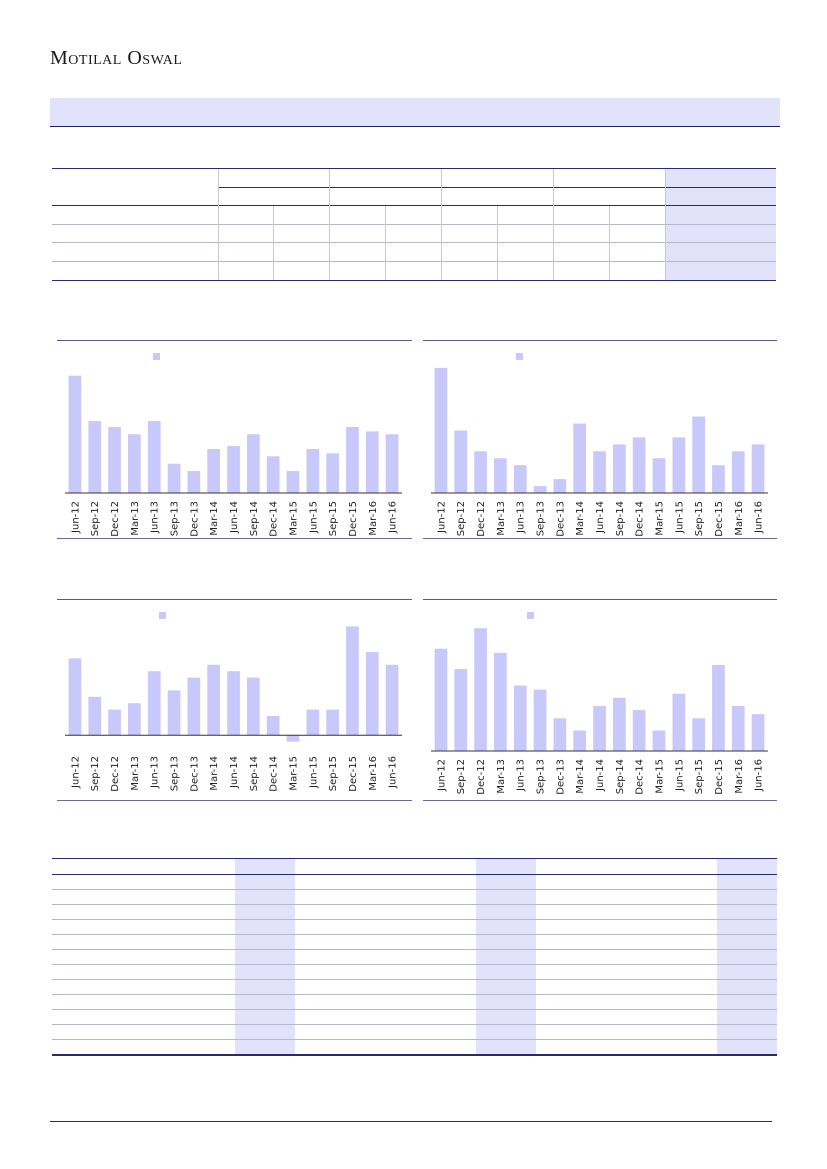  Describe the element at coordinates (659, 518) in the screenshot. I see `x-tick-label: Mar-15` at that location.